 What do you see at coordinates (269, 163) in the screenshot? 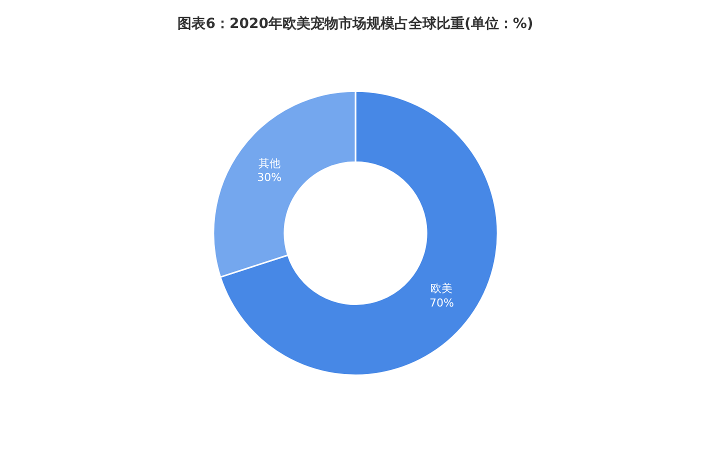
I see `slice-label: 其他` at bounding box center [269, 163].